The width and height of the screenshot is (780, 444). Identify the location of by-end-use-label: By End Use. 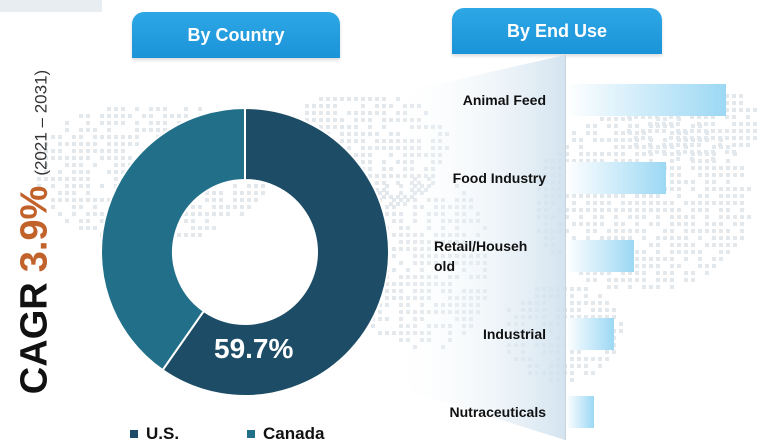
(557, 30).